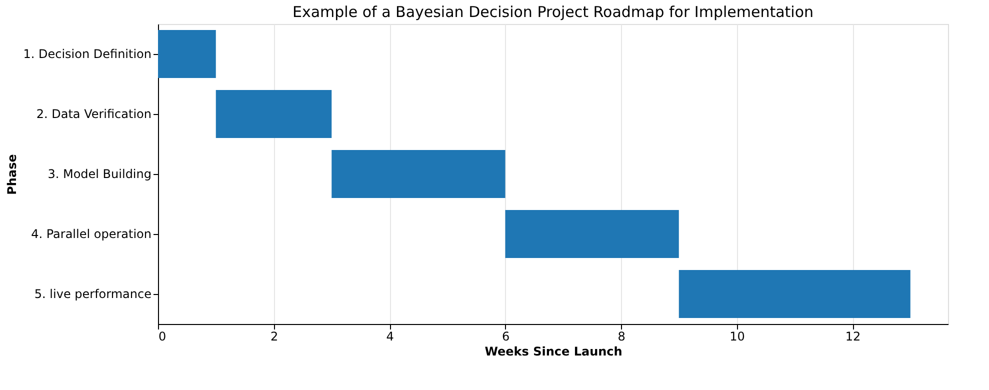 The image size is (989, 390). What do you see at coordinates (162, 337) in the screenshot?
I see `x-tick-label: 0` at bounding box center [162, 337].